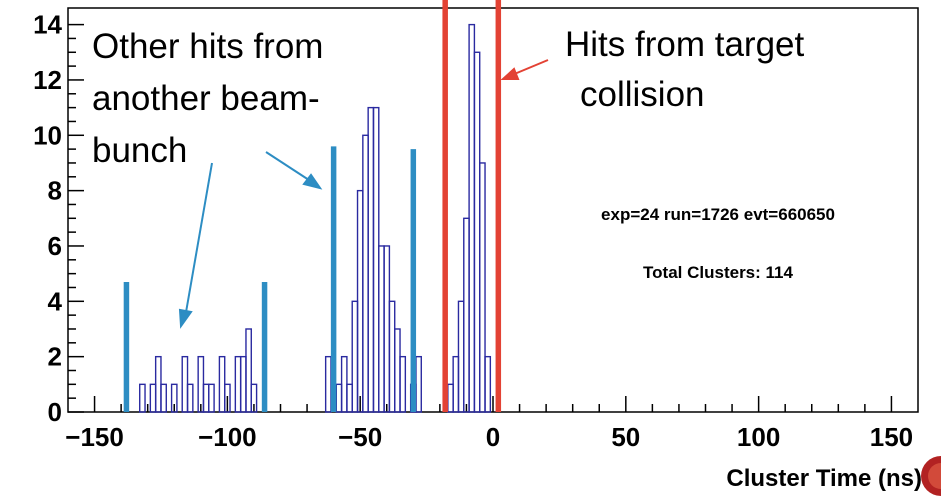 The image size is (941, 496). I want to click on x-tick-label: −50, so click(360, 437).